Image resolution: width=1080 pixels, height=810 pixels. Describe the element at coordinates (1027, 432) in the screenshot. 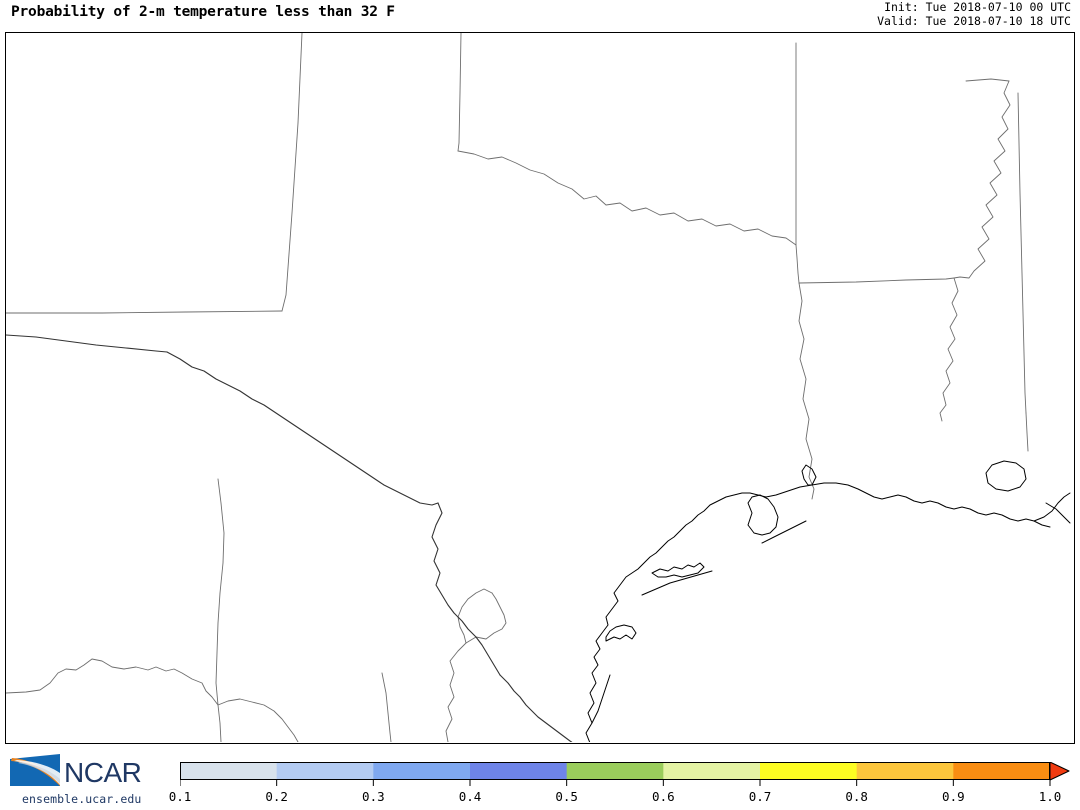

I see `border-ms-al-coast` at that location.